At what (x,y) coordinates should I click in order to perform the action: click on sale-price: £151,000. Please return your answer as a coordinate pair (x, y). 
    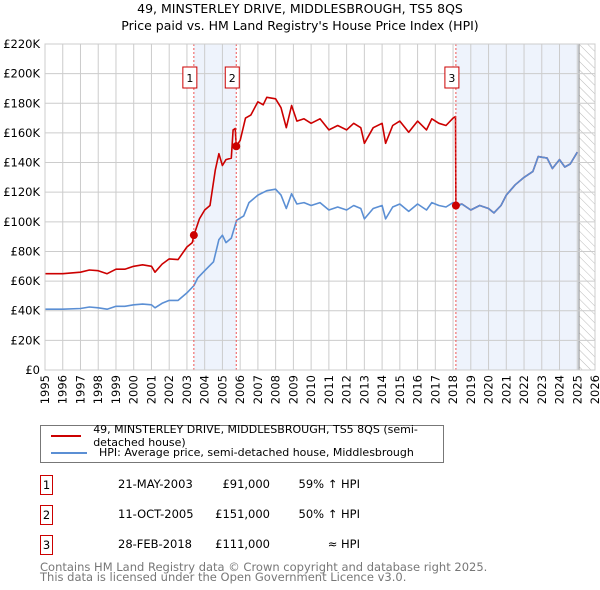
    Looking at the image, I should click on (242, 514).